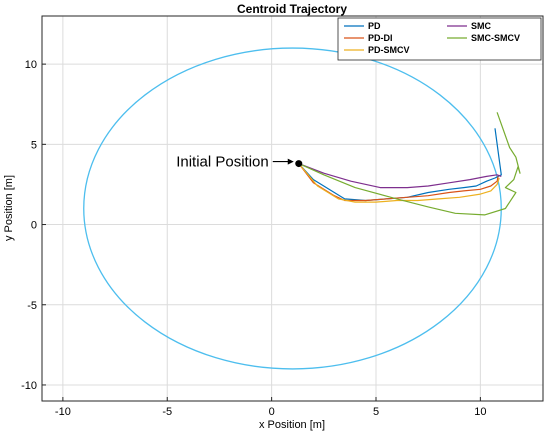  I want to click on chart-title: Centroid Trajectory, so click(292, 9).